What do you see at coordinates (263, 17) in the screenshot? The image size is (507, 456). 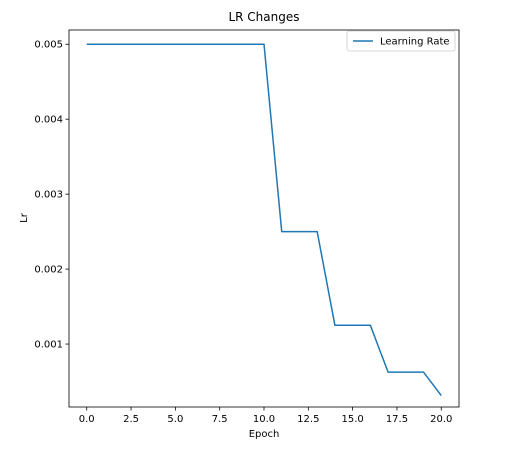 I see `chart-title: LR Changes` at bounding box center [263, 17].